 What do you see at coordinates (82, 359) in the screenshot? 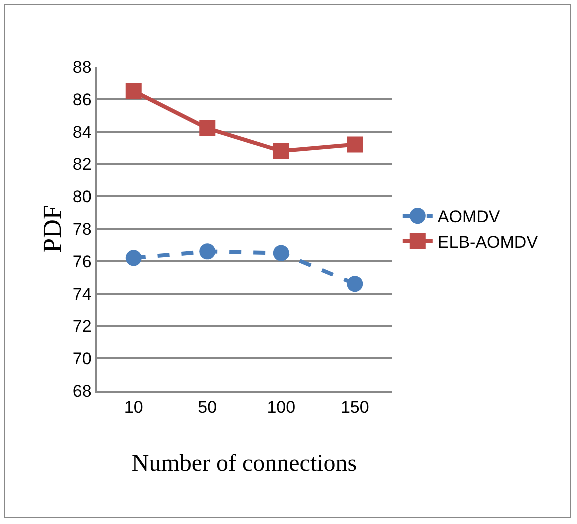
I see `y-tick-label: 70` at bounding box center [82, 359].